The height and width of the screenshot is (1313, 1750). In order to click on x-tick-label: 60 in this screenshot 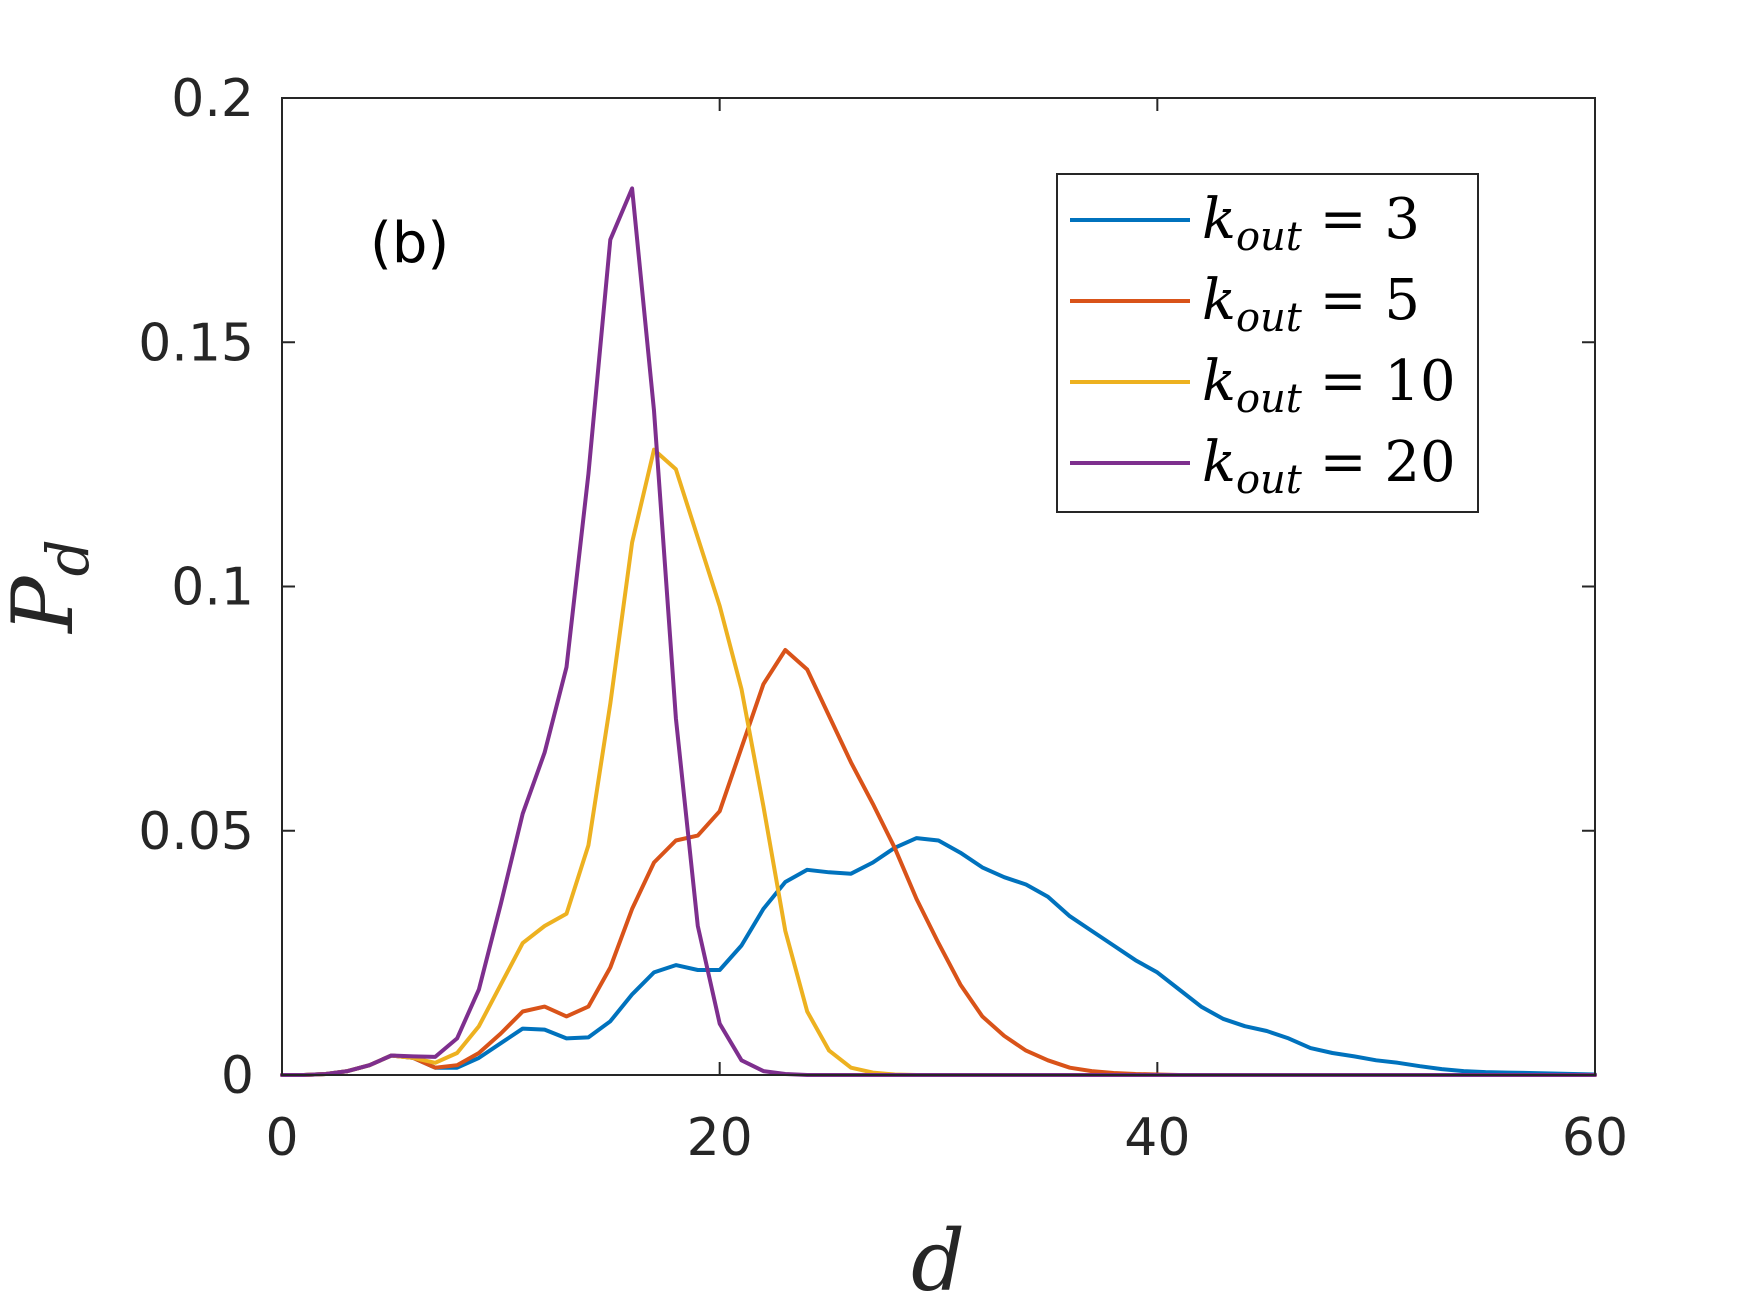, I will do `click(1595, 1138)`.